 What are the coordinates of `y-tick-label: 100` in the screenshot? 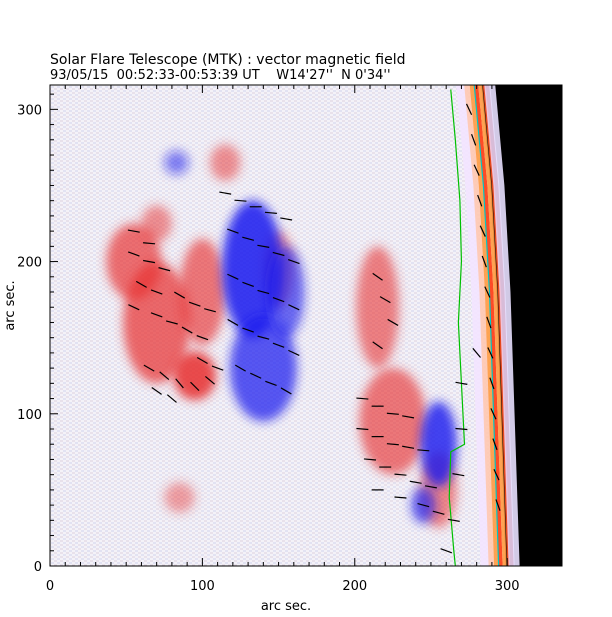 It's located at (29, 415).